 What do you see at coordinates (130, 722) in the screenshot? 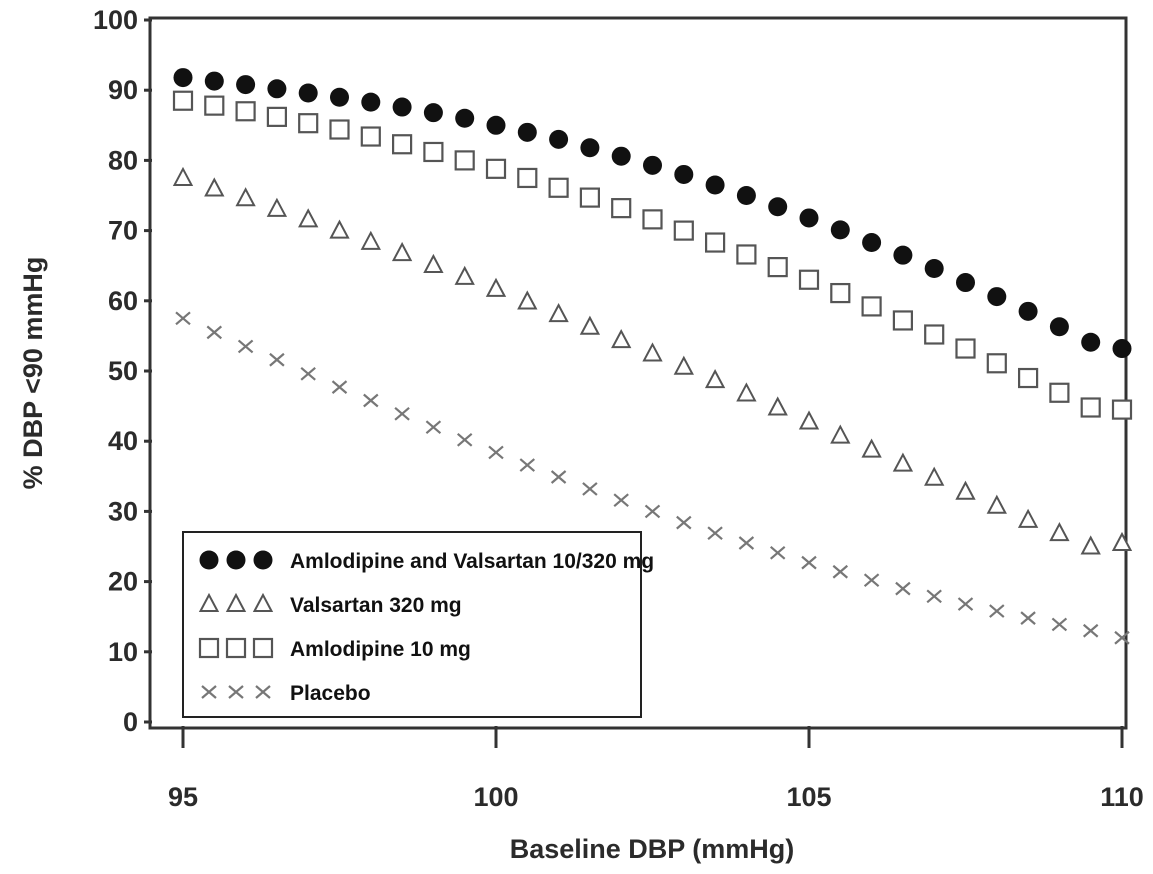
I see `y-tick-label: 0` at bounding box center [130, 722].